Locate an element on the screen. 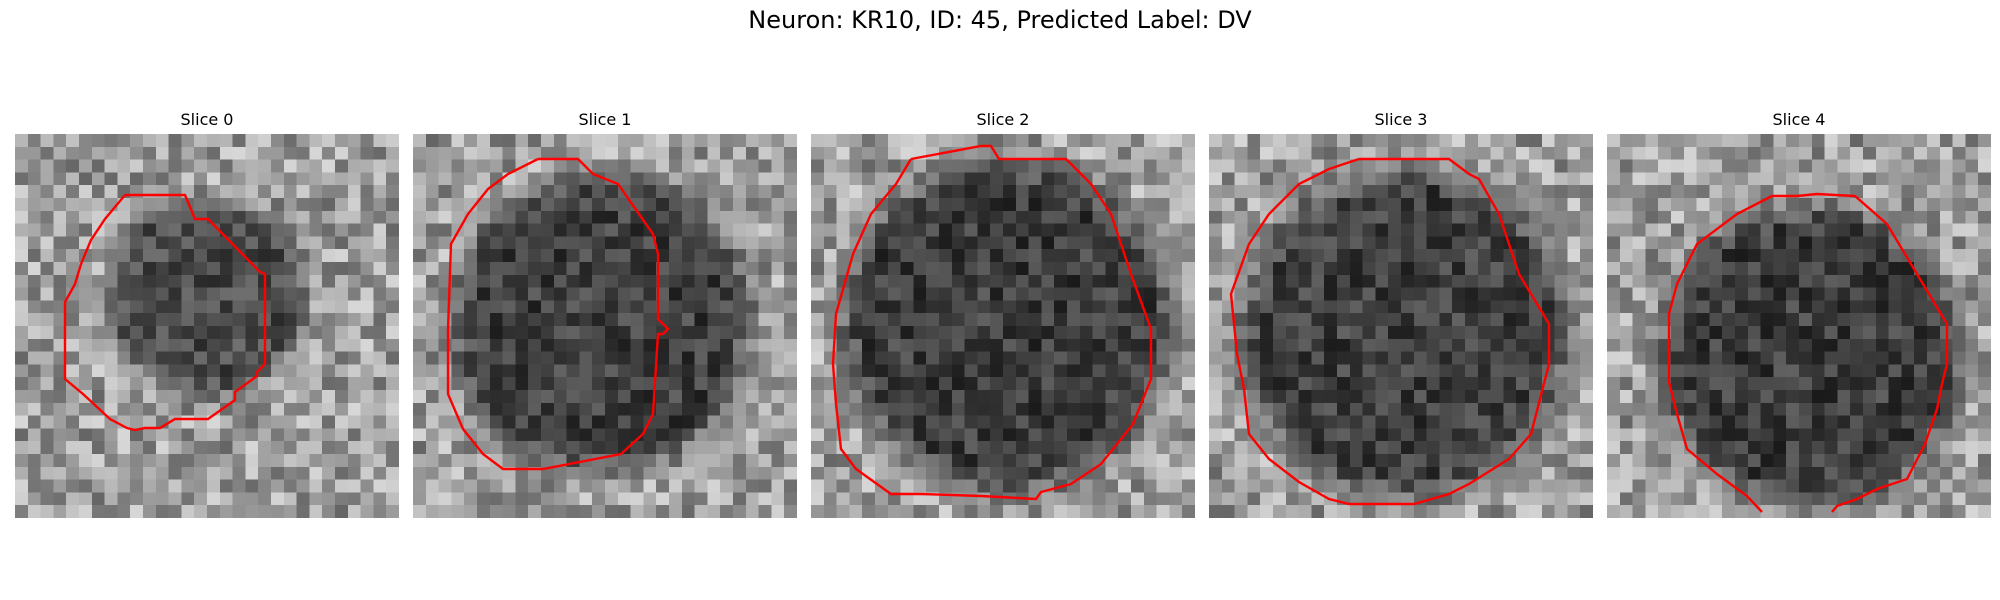 The image size is (2000, 600). slice-1-image-panel is located at coordinates (605, 326).